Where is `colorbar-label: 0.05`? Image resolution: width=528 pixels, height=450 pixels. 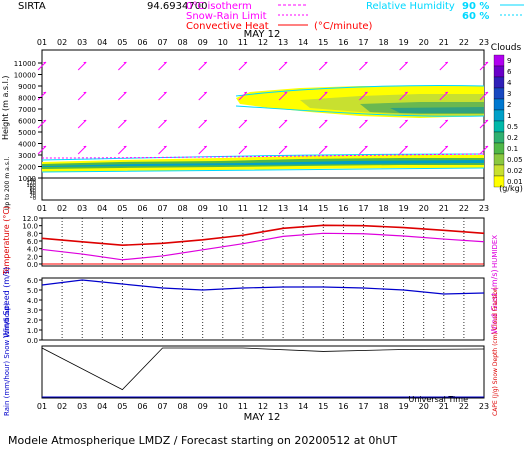
colorbar-label: 0.05 is located at coordinates (515, 160).